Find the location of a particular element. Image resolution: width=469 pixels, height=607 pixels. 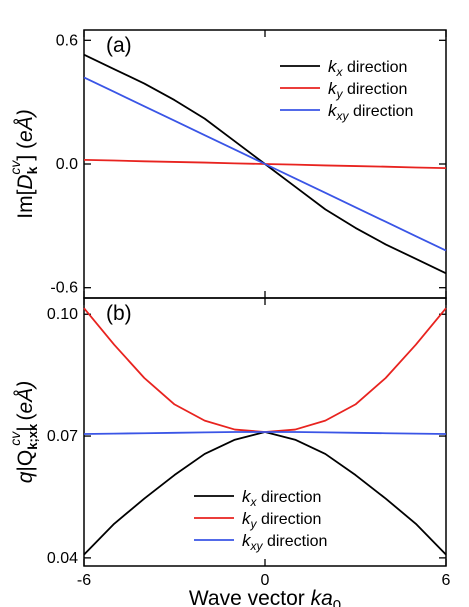

y-tick-label: 0.10 is located at coordinates (62, 314).